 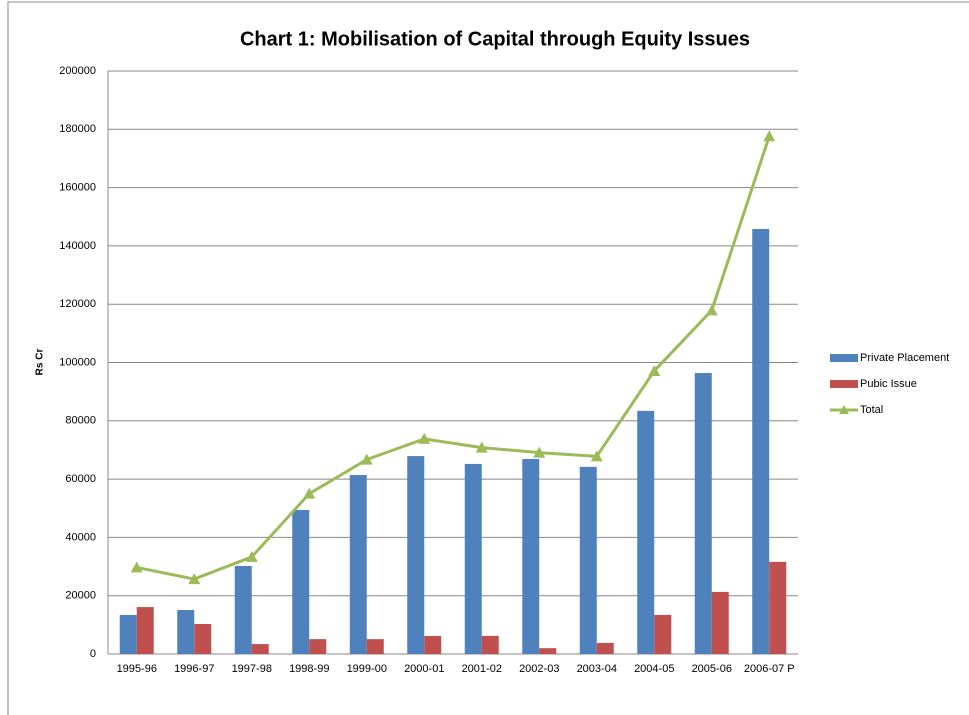 I want to click on y-tick-label: 140000, so click(x=77, y=246).